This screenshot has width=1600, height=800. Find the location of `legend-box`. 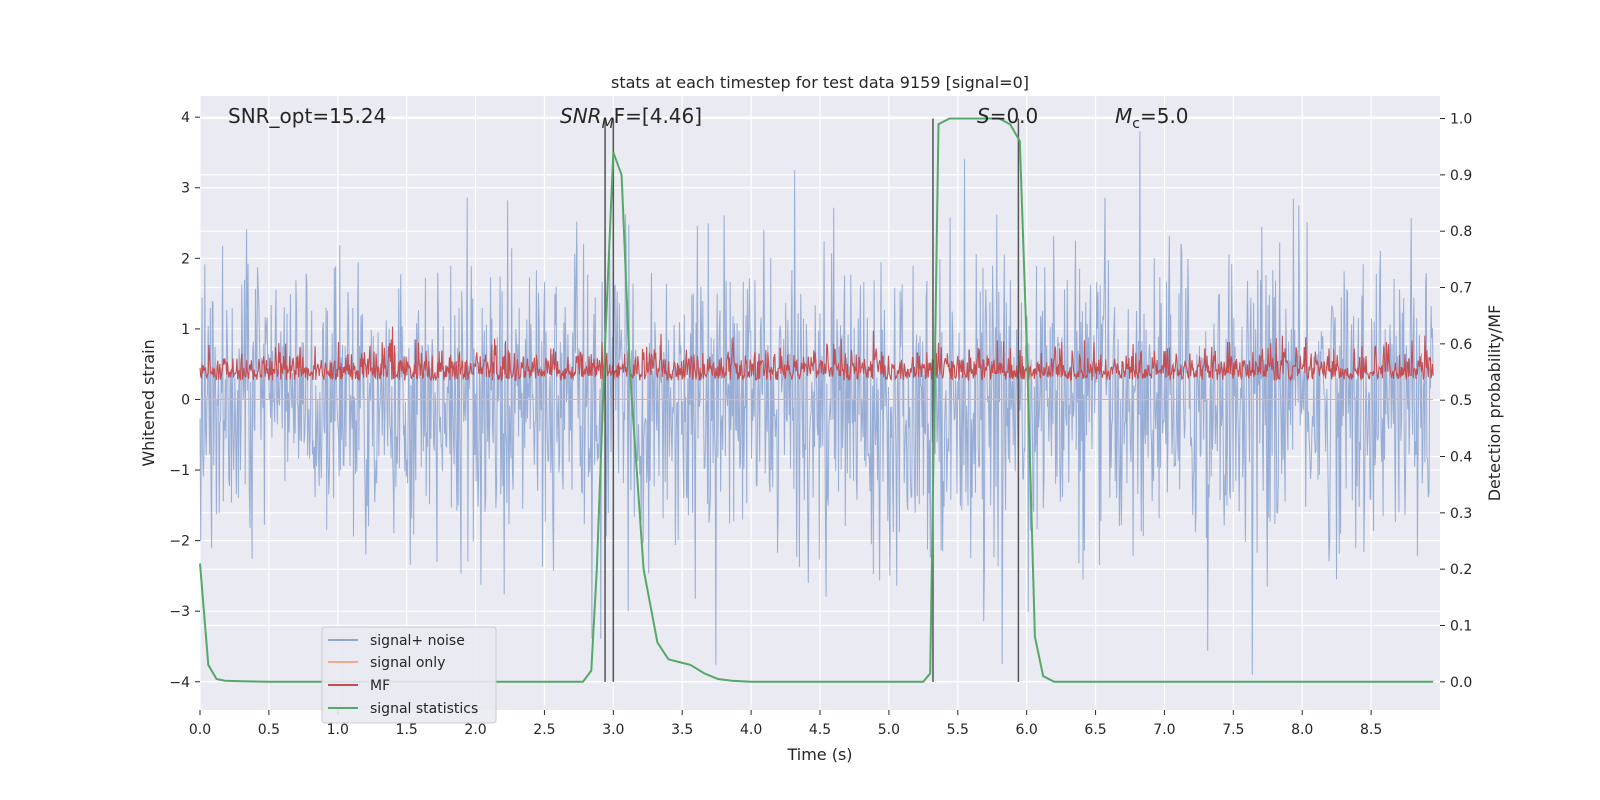

legend-box is located at coordinates (409, 675).